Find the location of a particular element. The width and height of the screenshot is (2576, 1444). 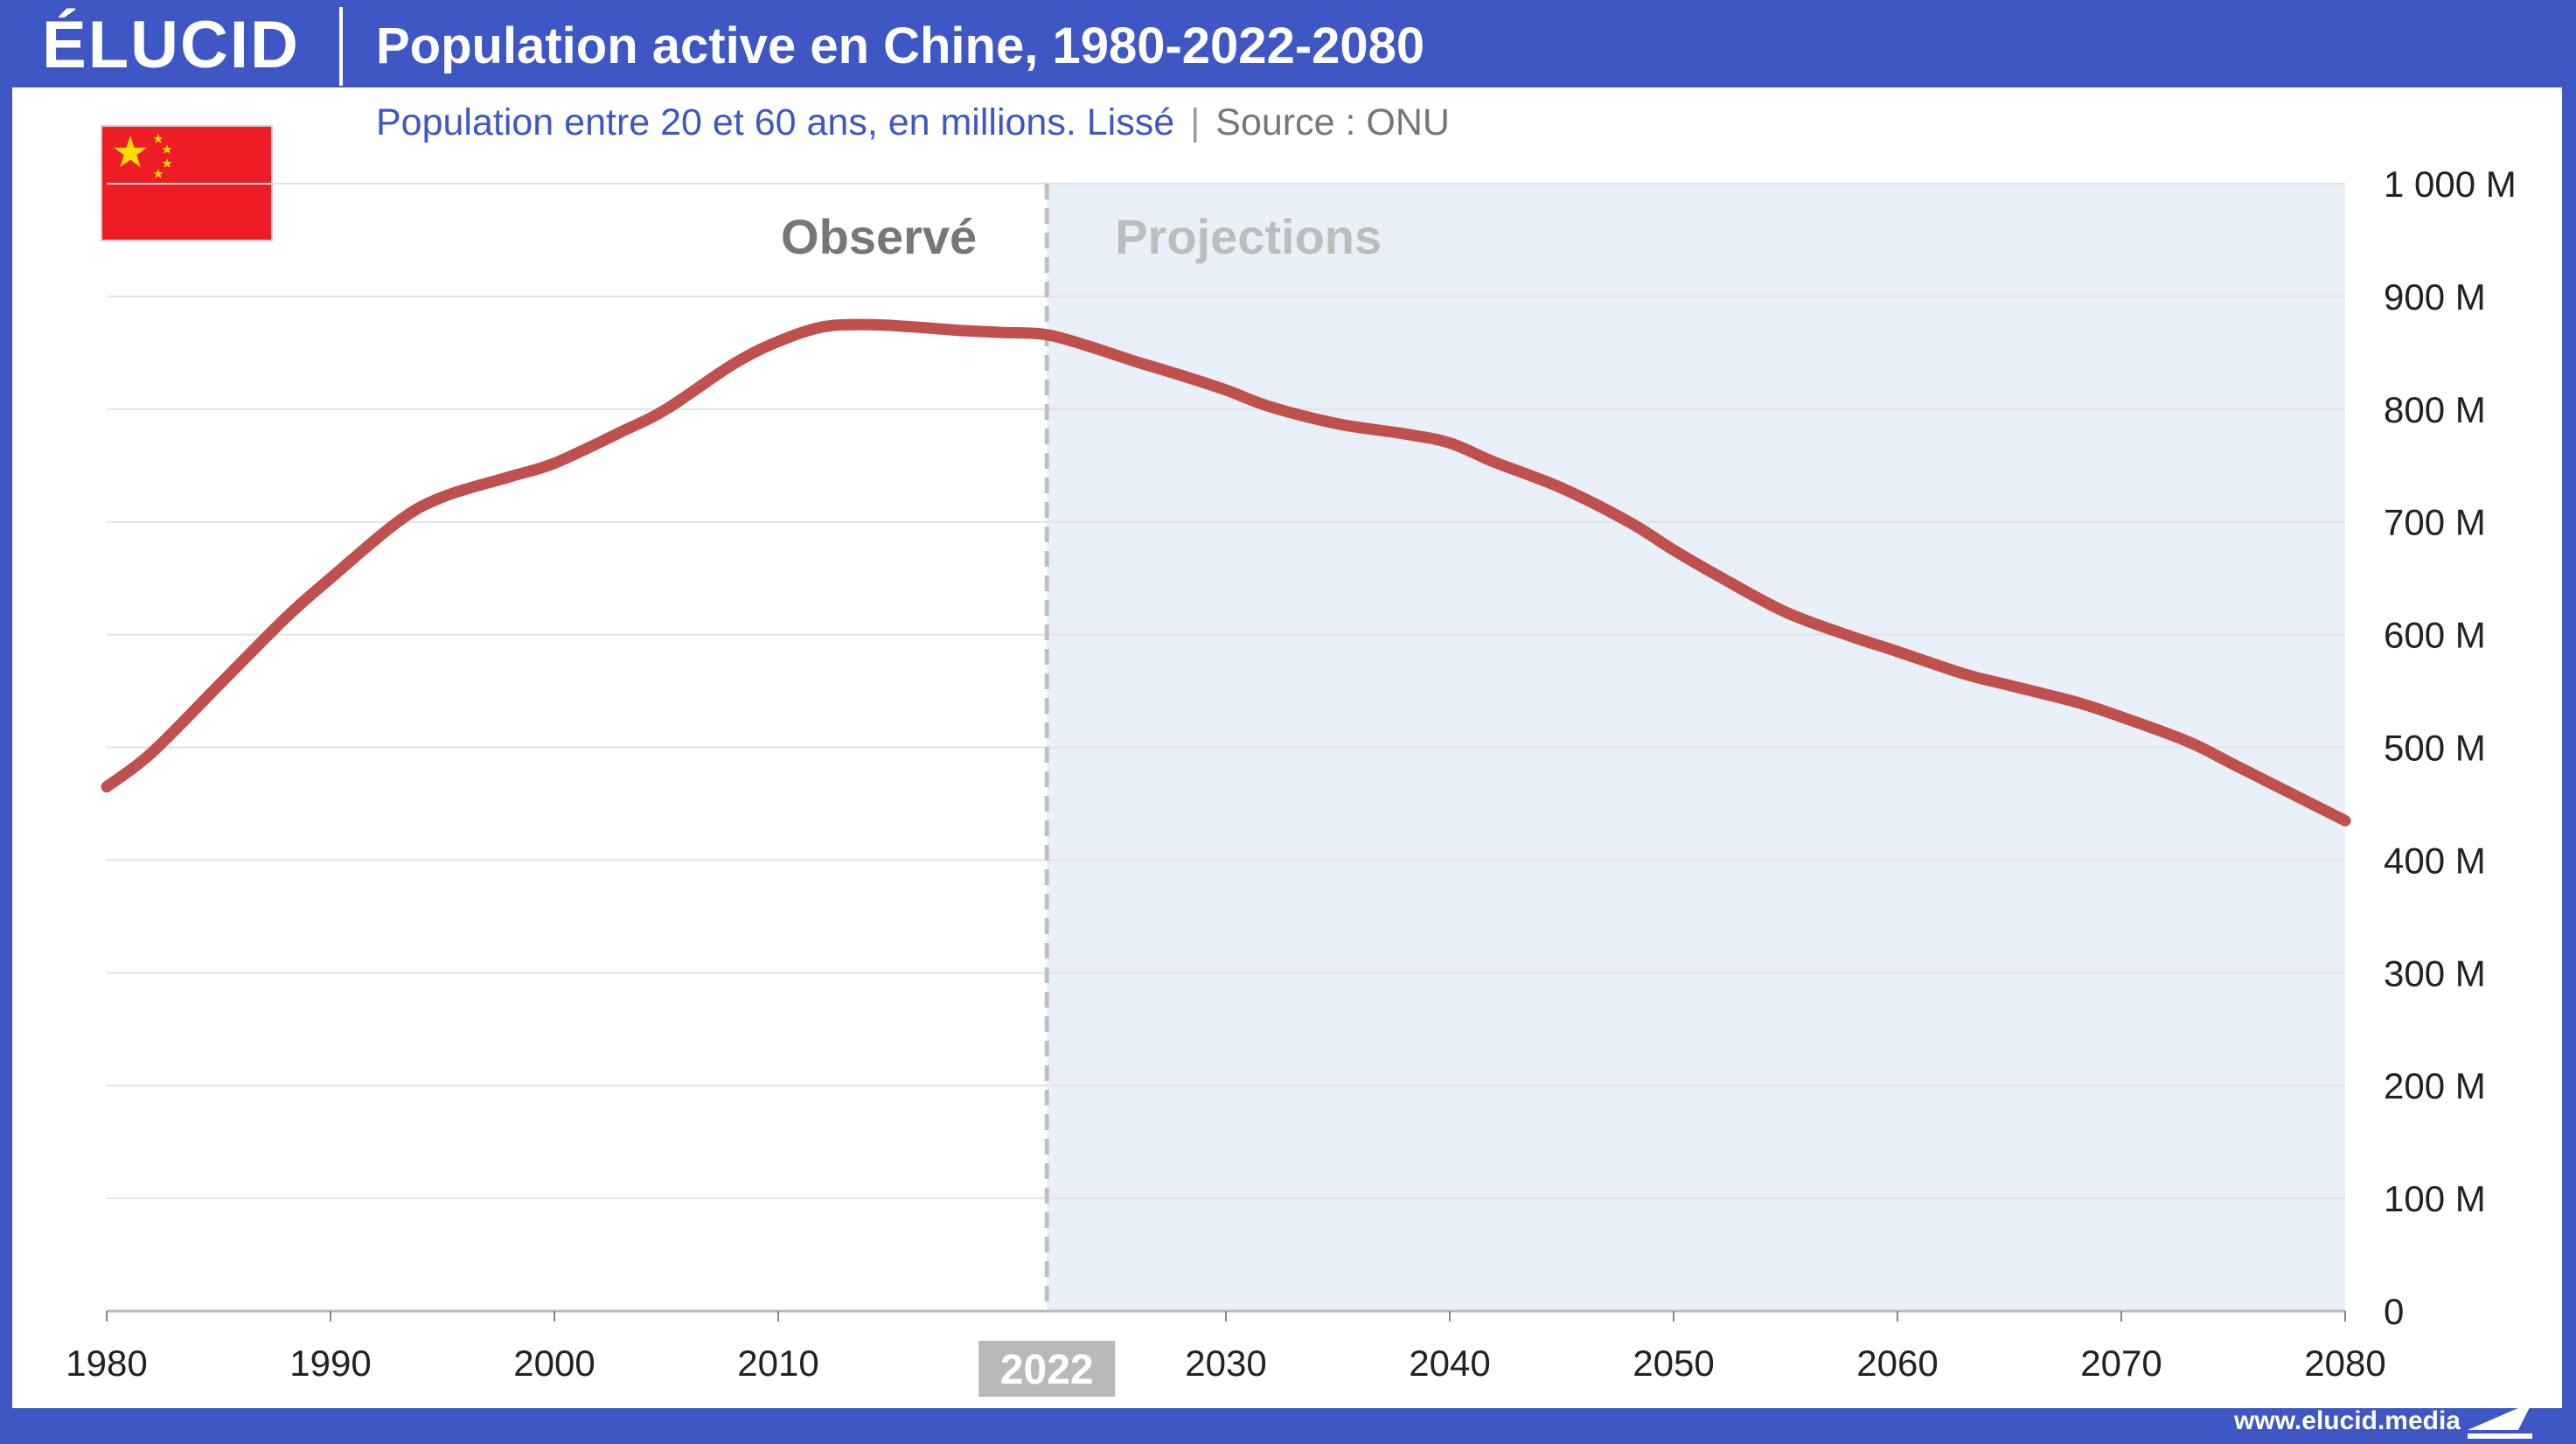

y-tick-label: 100 M is located at coordinates (2435, 1198).